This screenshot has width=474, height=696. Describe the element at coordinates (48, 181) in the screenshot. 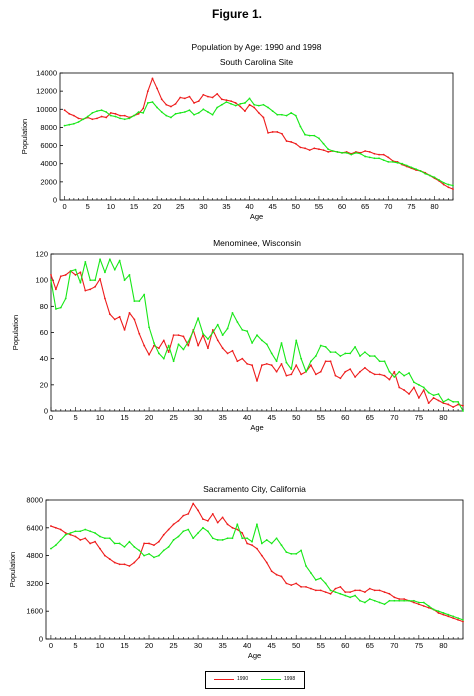

I see `y-tick-label: 2000` at that location.